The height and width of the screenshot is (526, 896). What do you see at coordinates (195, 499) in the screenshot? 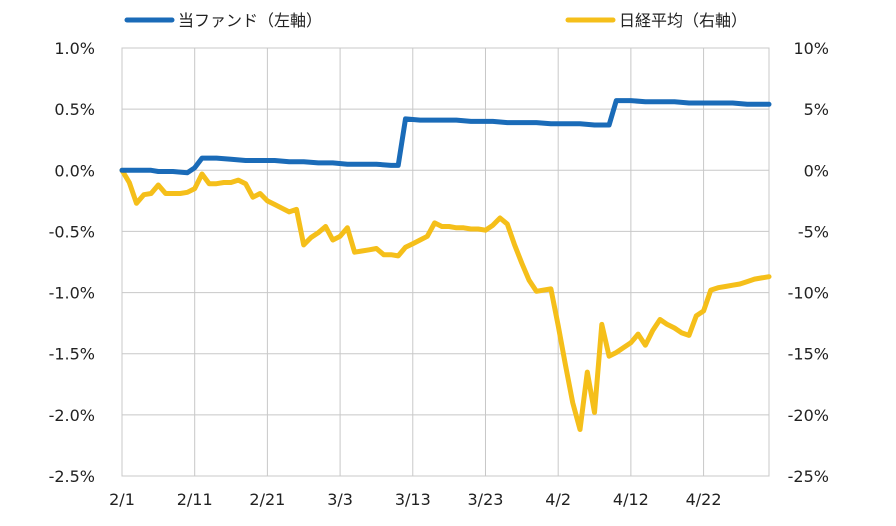
I see `x-tick-label: 2/11` at bounding box center [195, 499].